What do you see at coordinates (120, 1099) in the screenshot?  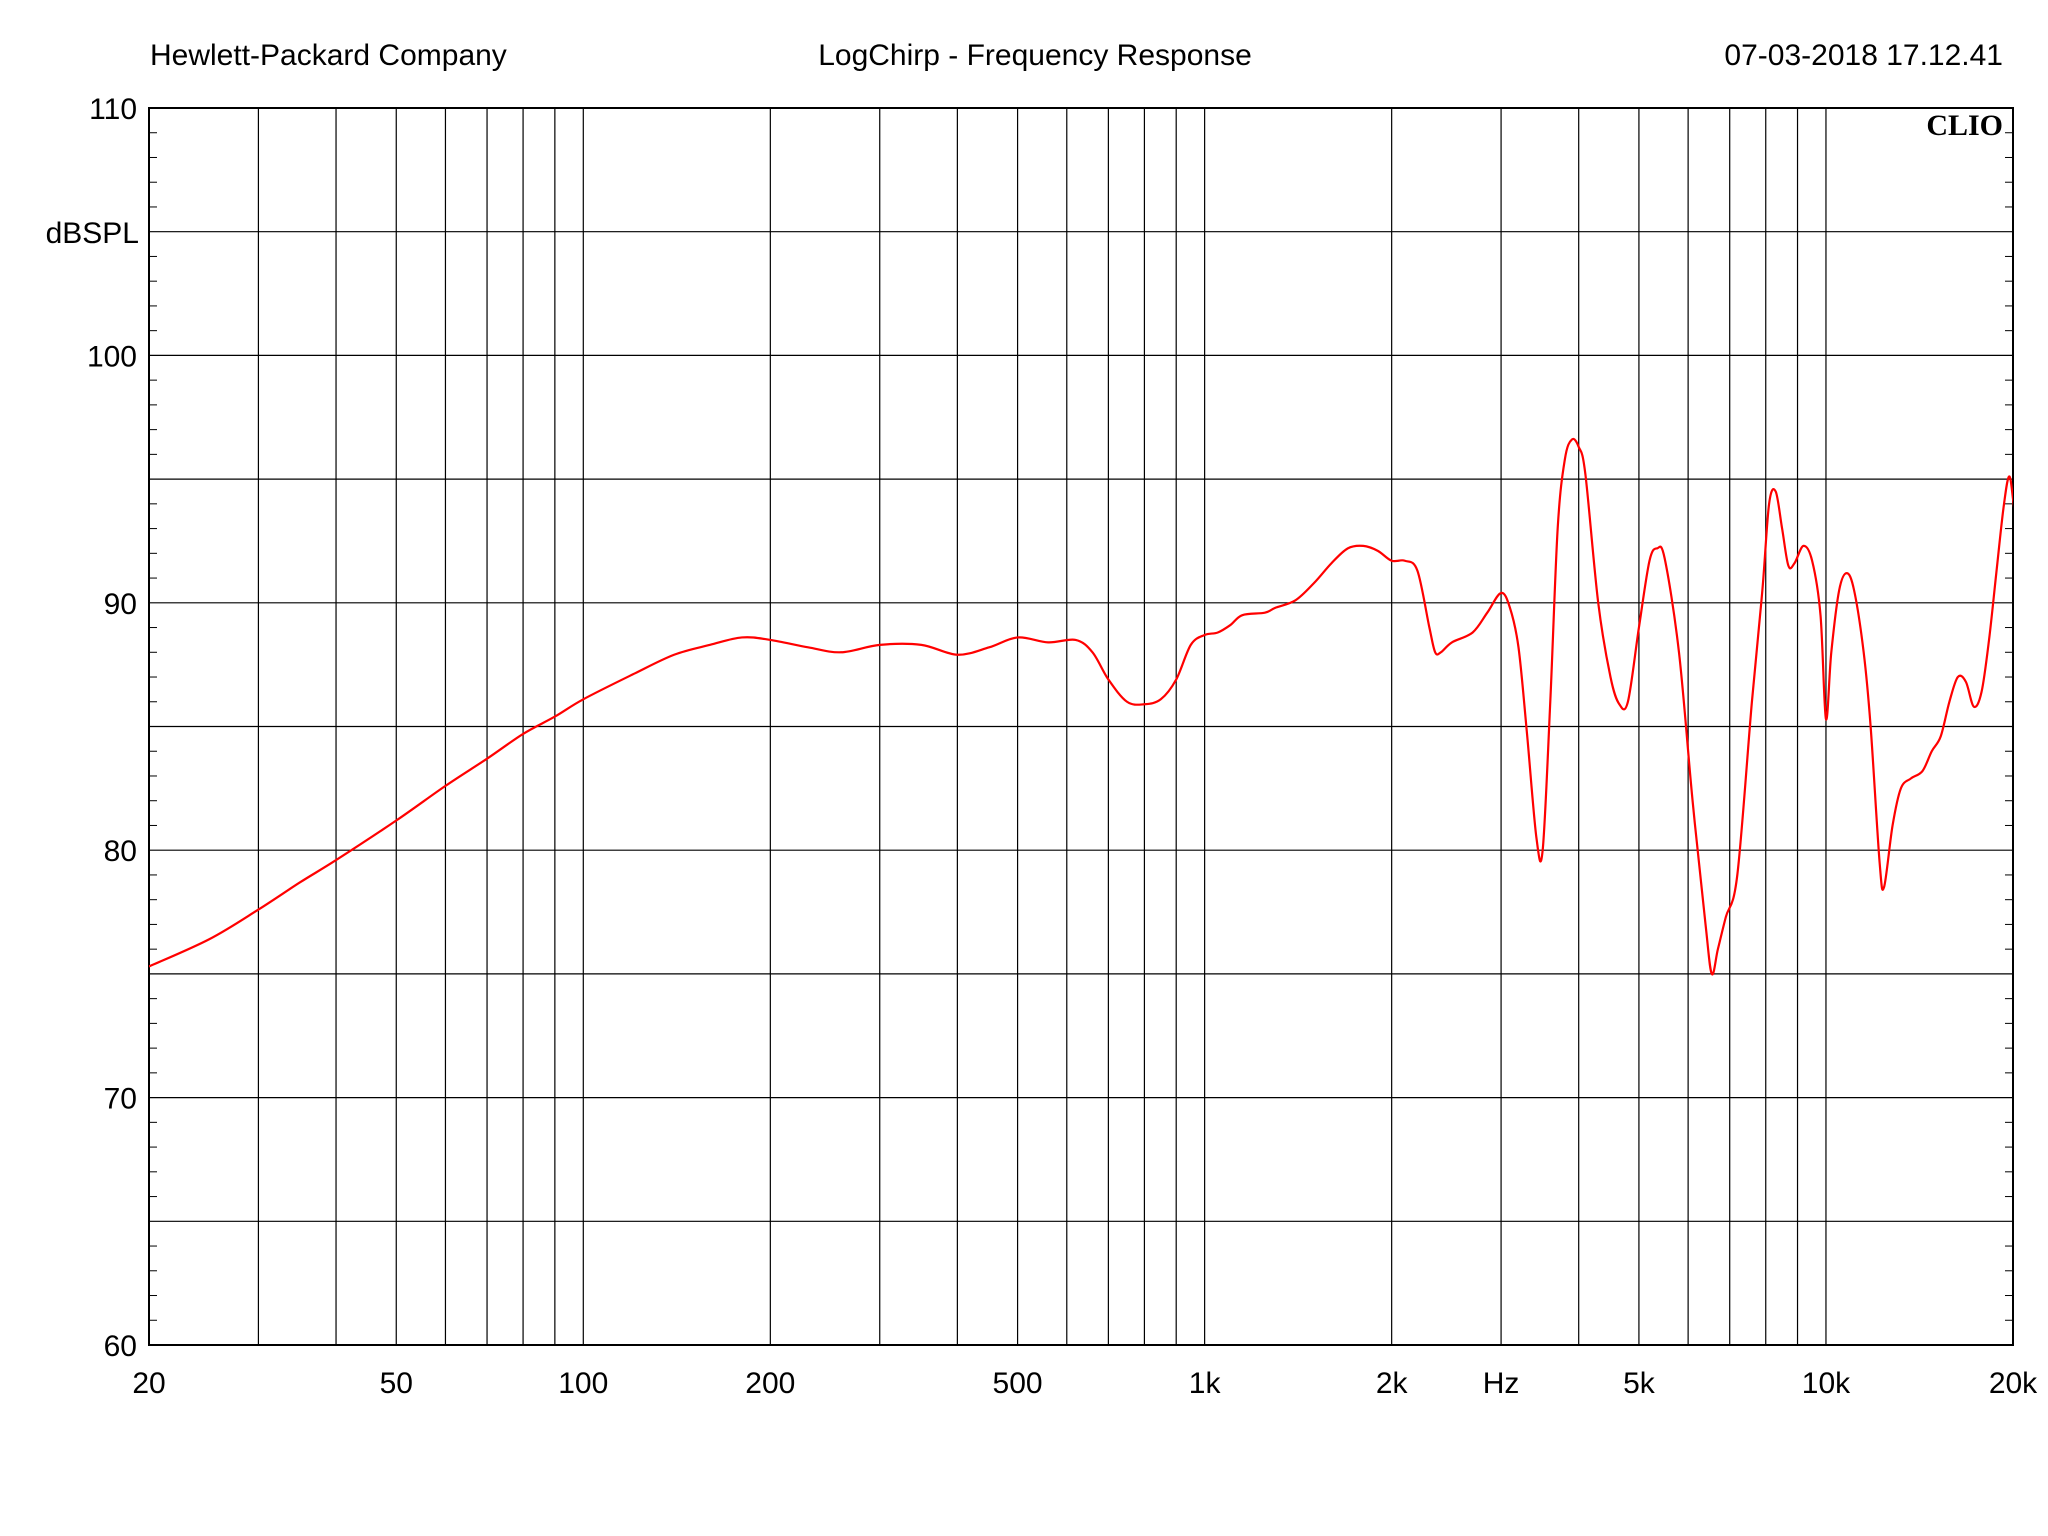 I see `y-tick-label: 70` at bounding box center [120, 1099].